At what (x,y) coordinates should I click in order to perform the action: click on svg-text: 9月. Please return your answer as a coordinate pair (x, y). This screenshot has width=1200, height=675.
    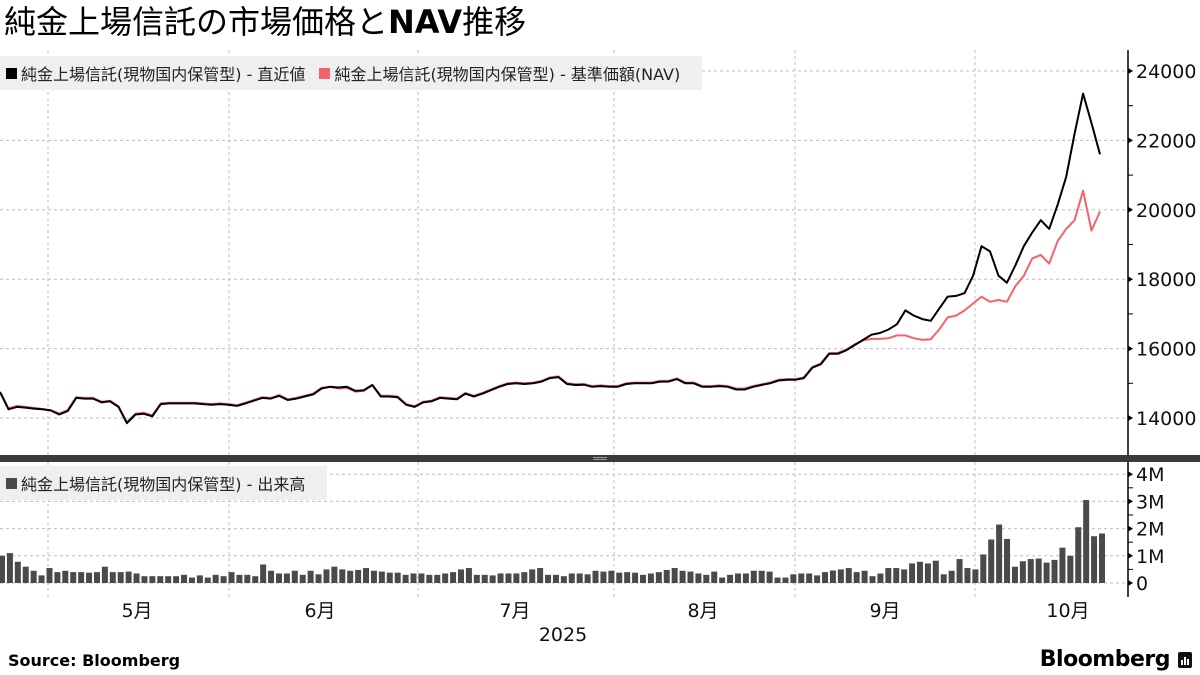
    Looking at the image, I should click on (884, 611).